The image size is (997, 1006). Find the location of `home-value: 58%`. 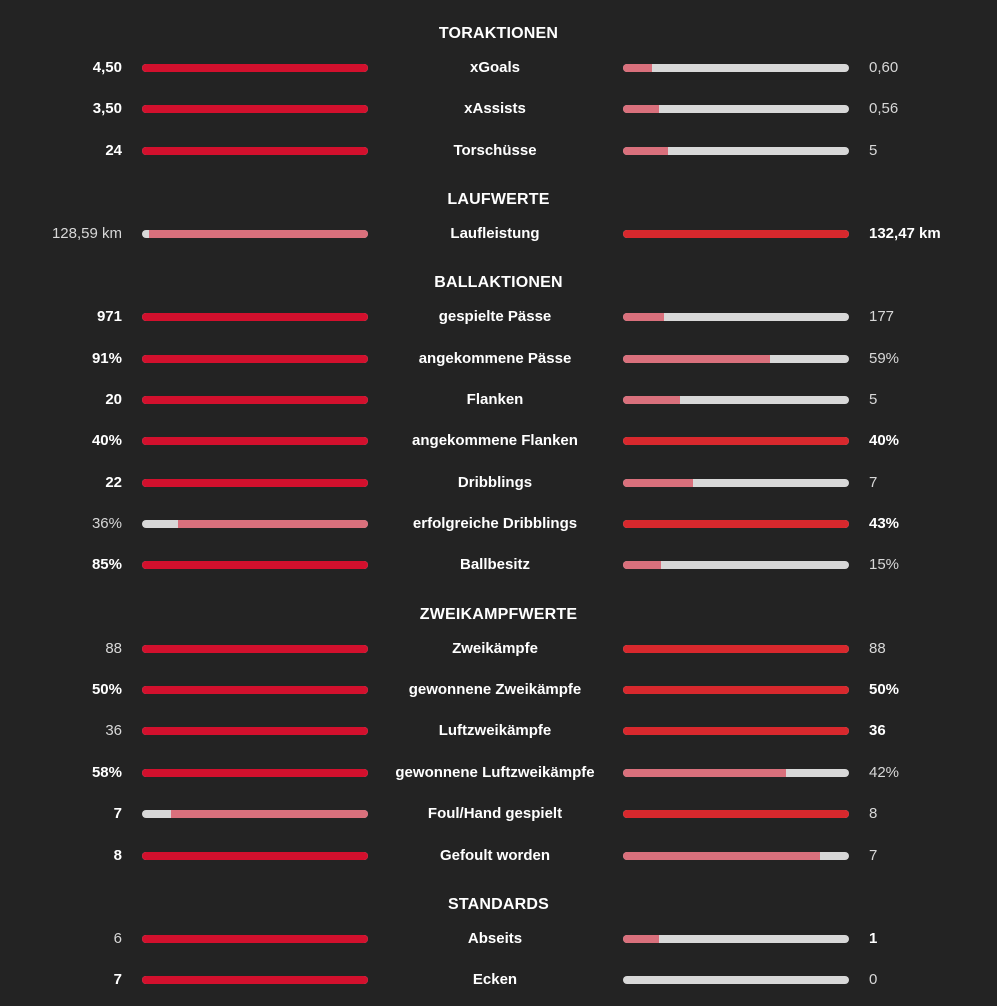

home-value: 58% is located at coordinates (106, 772).